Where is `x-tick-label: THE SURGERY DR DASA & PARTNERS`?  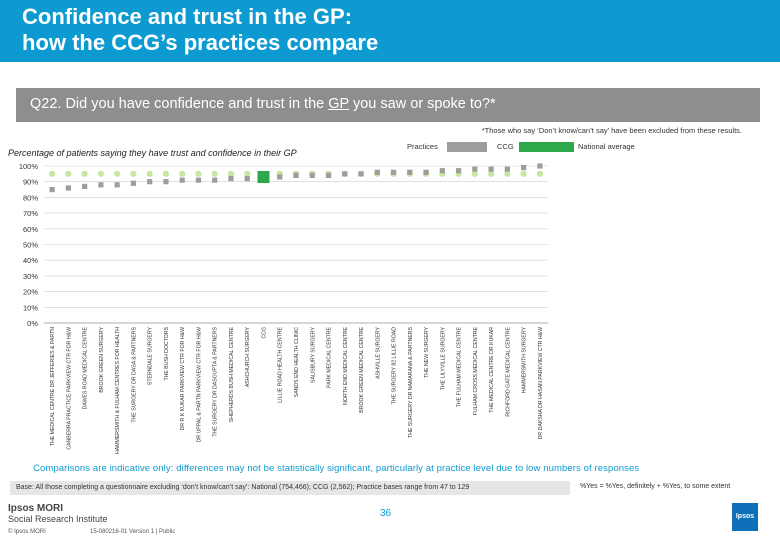
x-tick-label: THE SURGERY DR DASA & PARTNERS is located at coordinates (134, 374).